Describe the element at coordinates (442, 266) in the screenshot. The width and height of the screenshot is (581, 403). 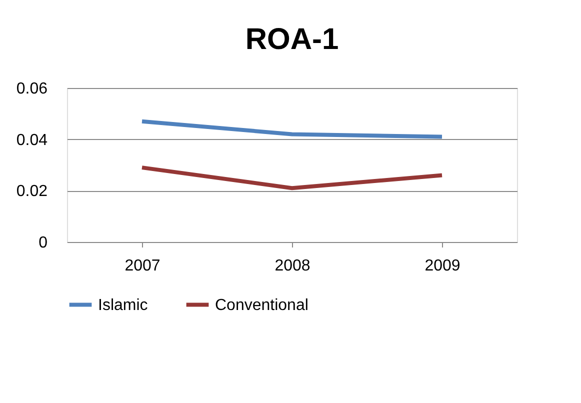
I see `x-tick-label: 2009` at that location.